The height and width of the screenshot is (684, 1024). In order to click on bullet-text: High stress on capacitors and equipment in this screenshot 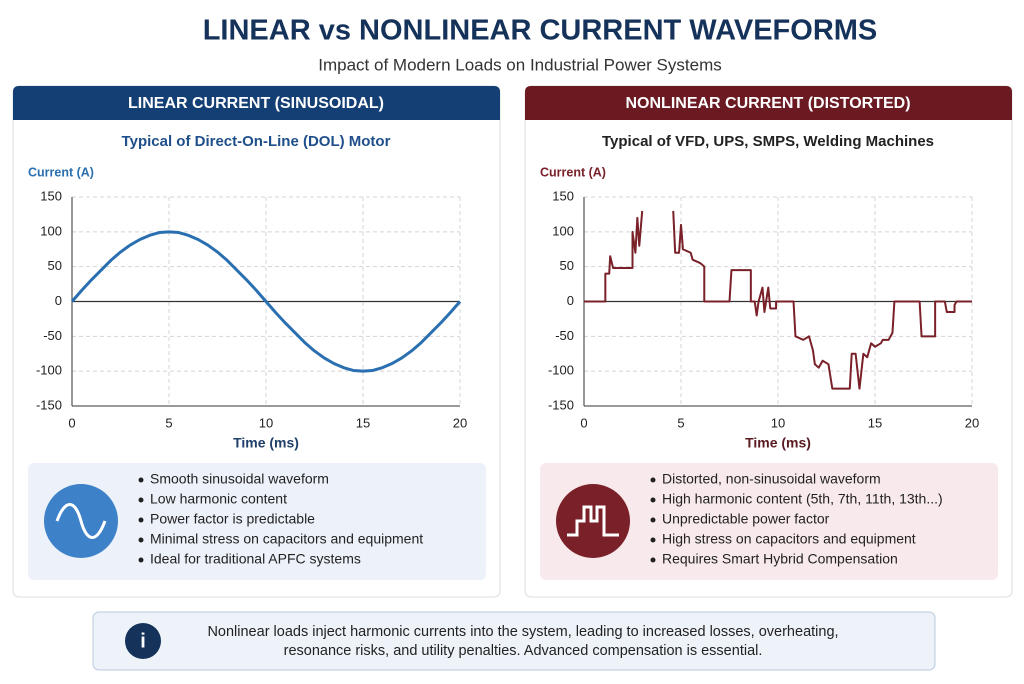, I will do `click(789, 539)`.